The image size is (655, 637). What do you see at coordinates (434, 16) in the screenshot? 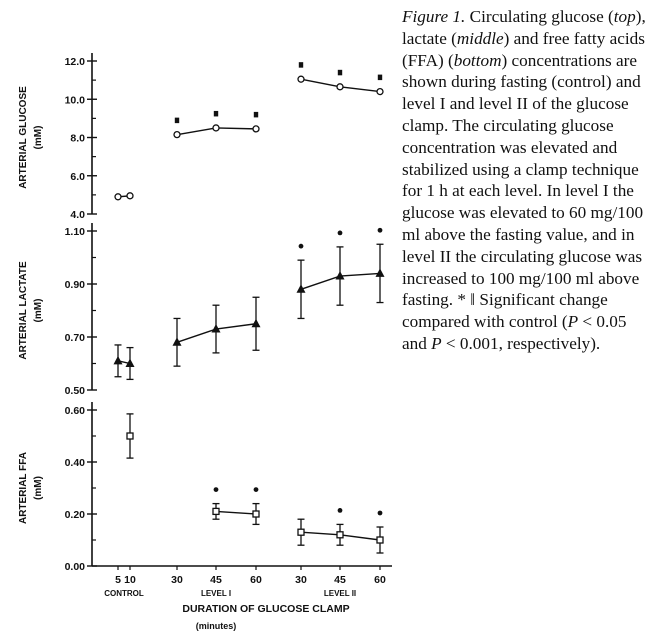
I see `figure-label: Figure 1.` at bounding box center [434, 16].